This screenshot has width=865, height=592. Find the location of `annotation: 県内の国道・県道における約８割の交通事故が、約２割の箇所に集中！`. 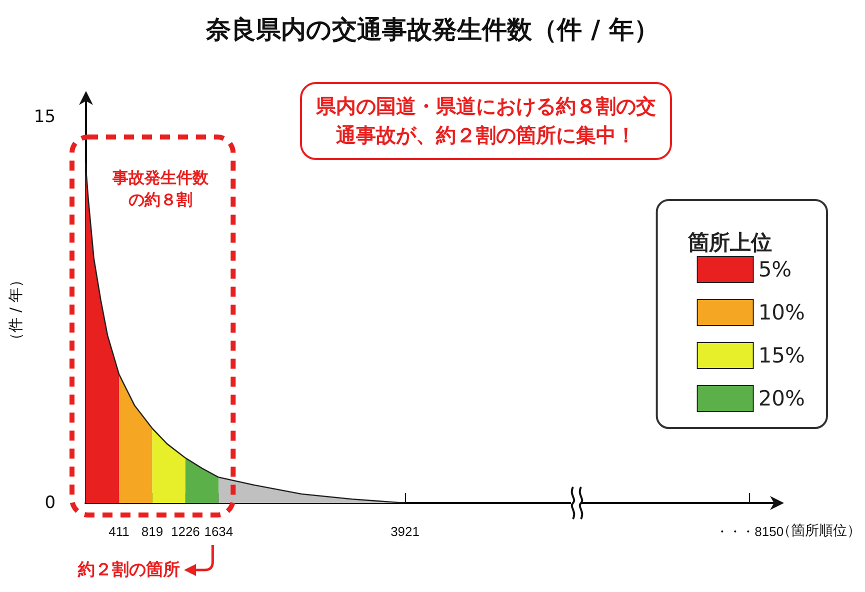

annotation: 県内の国道・県道における約８割の交通事故が、約２割の箇所に集中！ is located at coordinates (486, 121).